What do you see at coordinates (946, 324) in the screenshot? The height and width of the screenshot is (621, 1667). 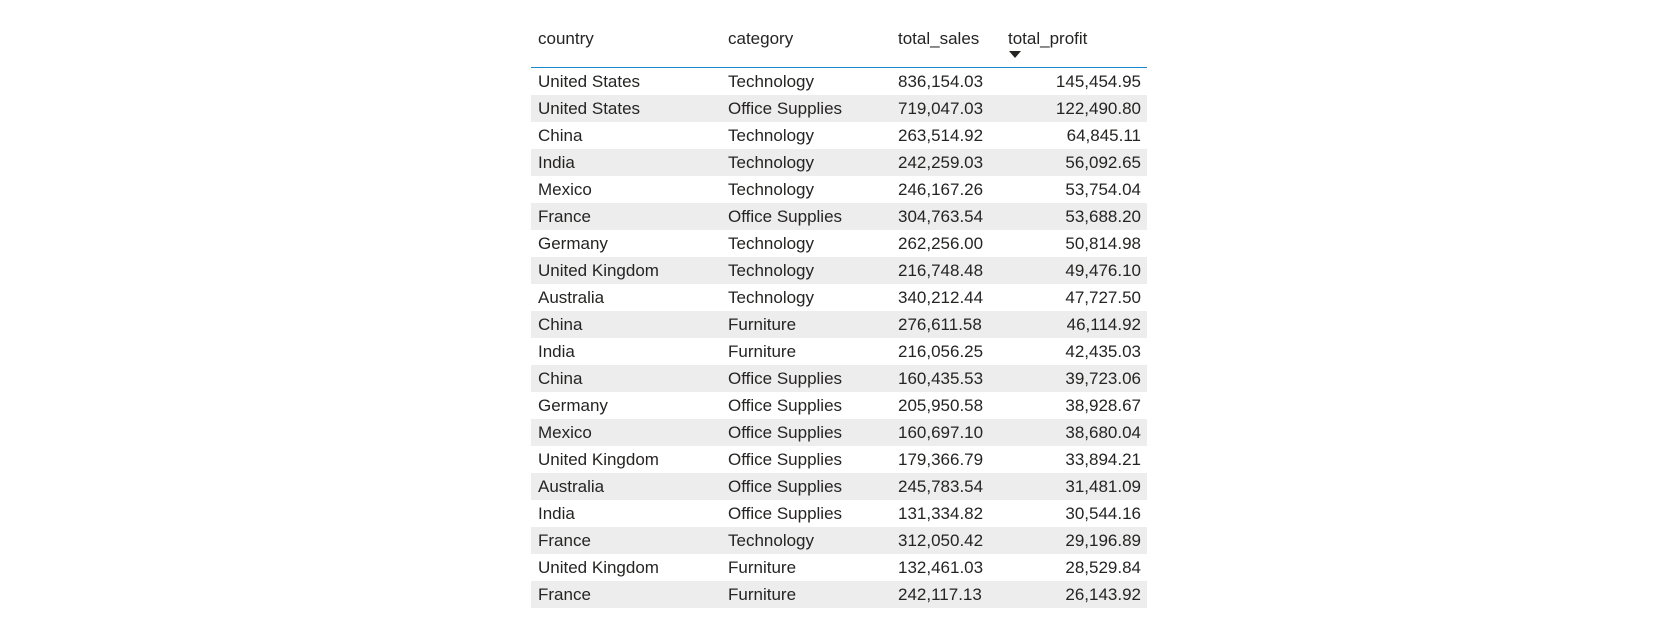 I see `cell-total-sales: 276,611.58` at bounding box center [946, 324].